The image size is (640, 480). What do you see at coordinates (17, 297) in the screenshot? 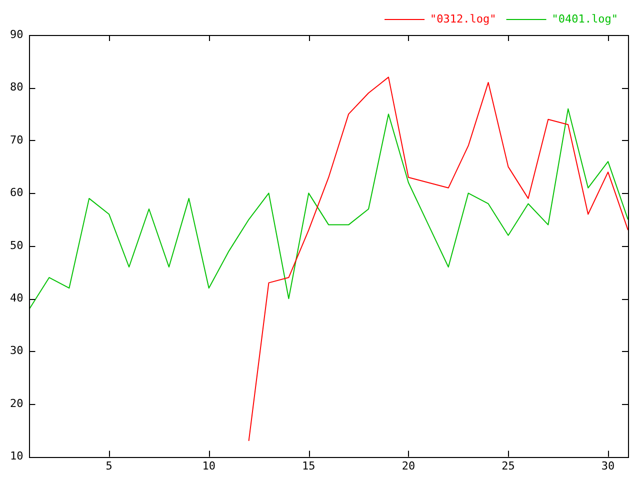
I see `y-tick-label: 40` at bounding box center [17, 297].